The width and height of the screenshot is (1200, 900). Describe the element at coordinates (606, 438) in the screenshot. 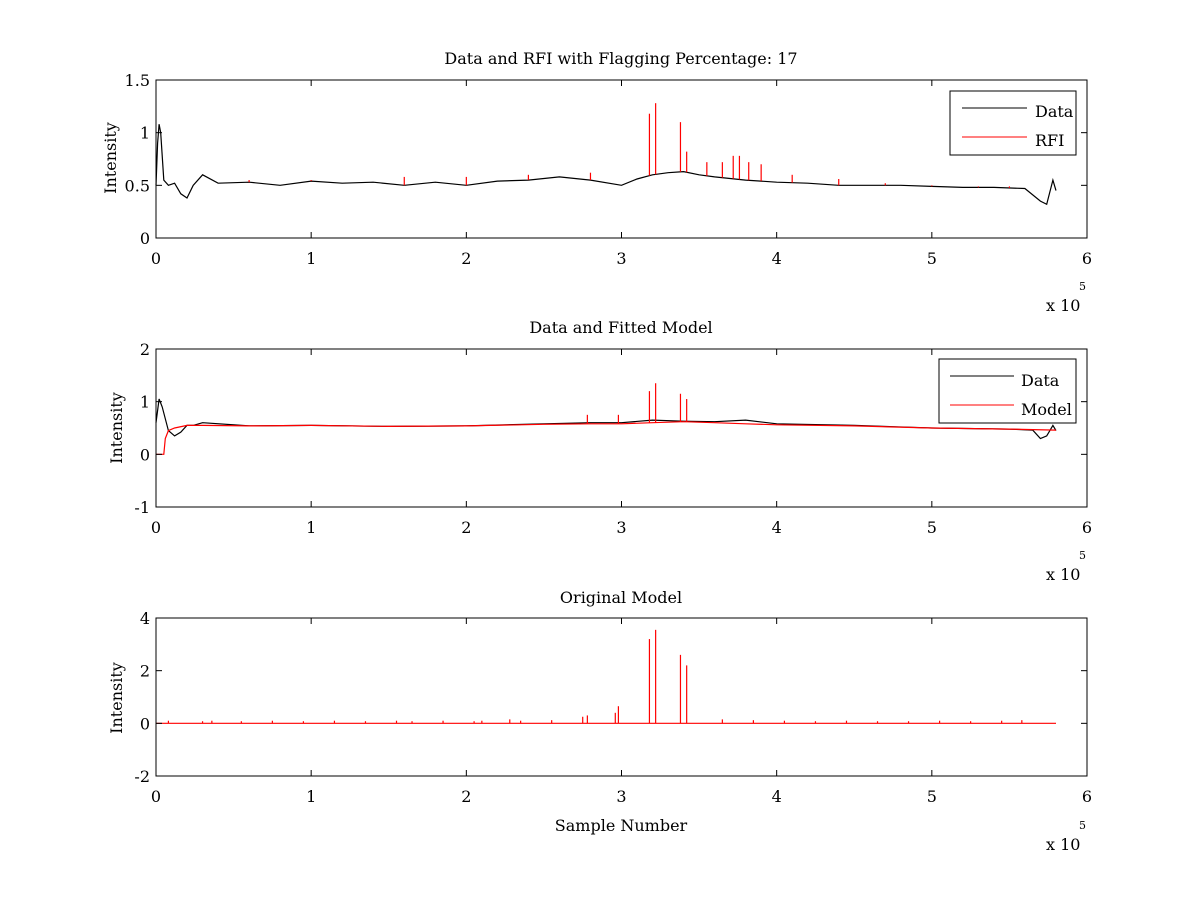

I see `series-line-model` at that location.